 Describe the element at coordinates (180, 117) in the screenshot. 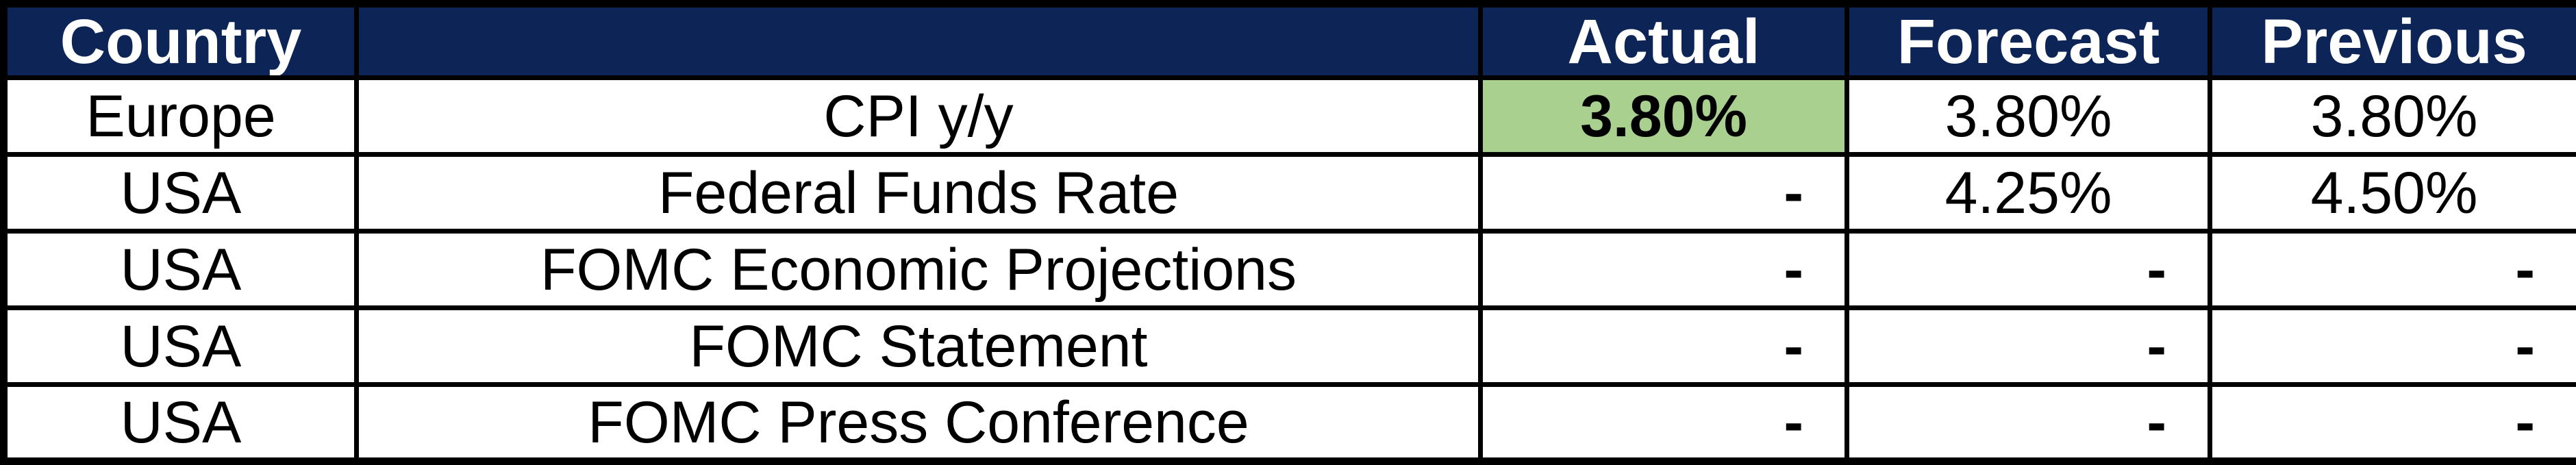

I see `cell-country: Europe` at that location.